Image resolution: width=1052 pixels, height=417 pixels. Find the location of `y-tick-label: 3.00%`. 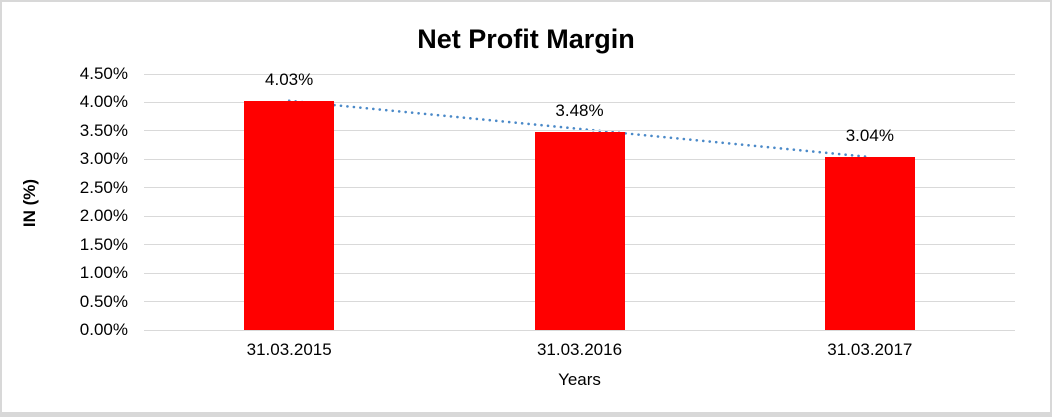

y-tick-label: 3.00% is located at coordinates (103, 159).